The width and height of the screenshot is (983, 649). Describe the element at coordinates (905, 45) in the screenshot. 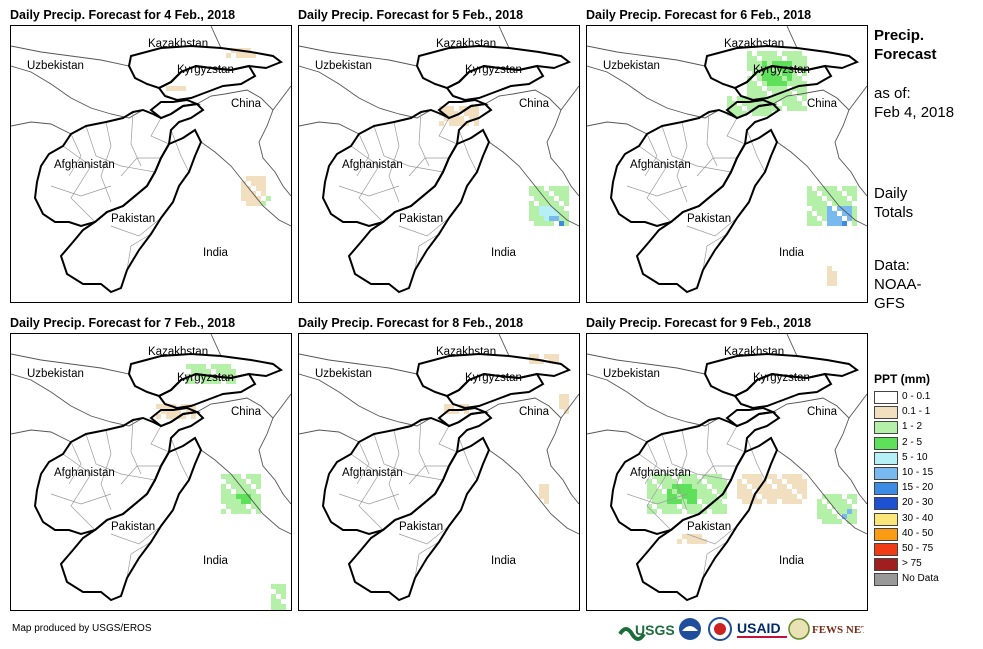

I see `sidebar-title: Precip. Forecast` at that location.